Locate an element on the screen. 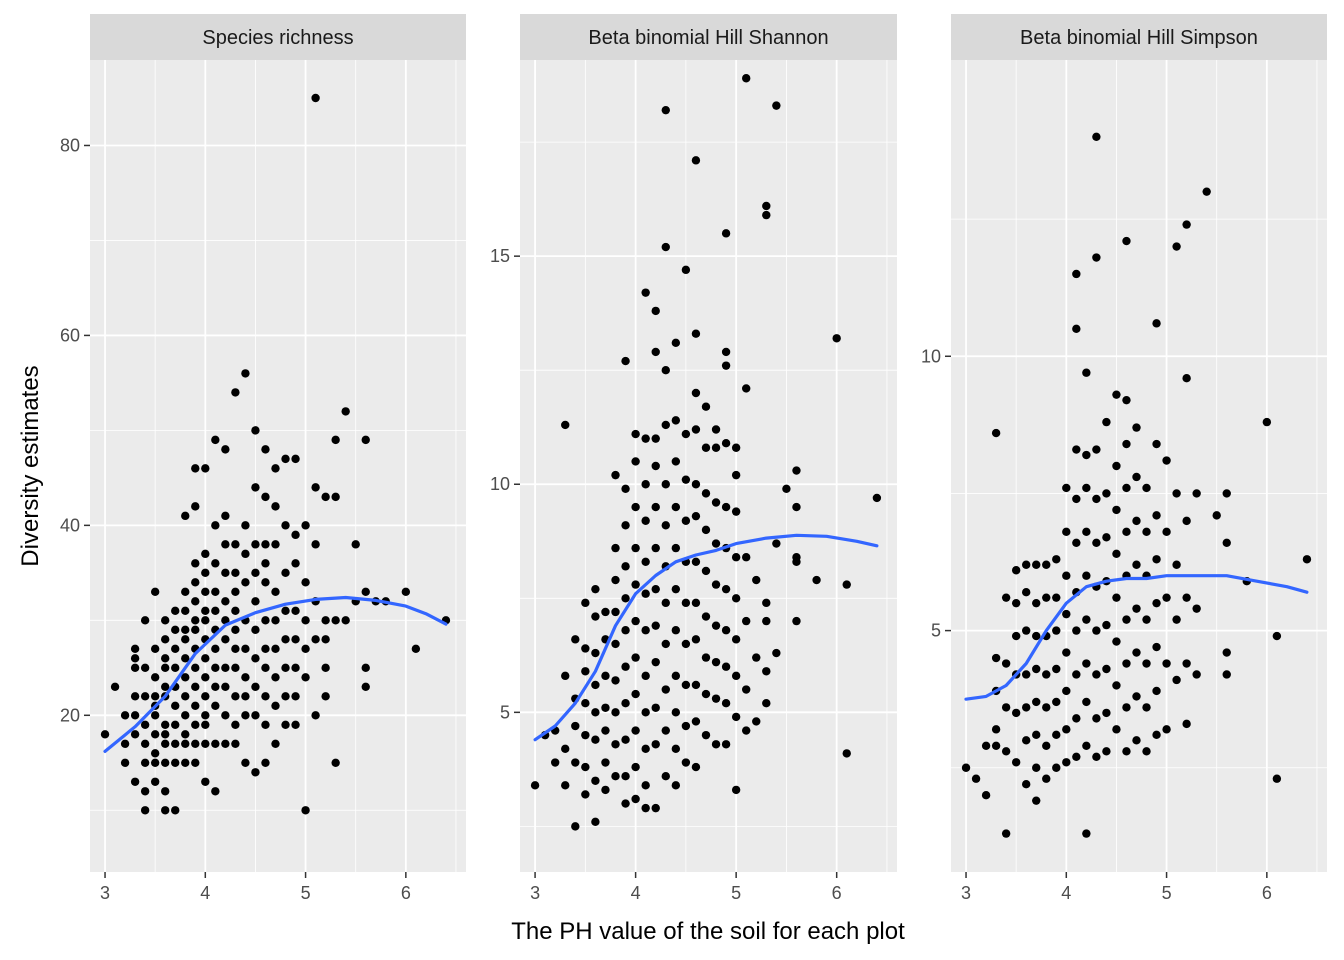 The height and width of the screenshot is (960, 1344). x-axis-title: The PH value of the soil for each plot is located at coordinates (708, 931).